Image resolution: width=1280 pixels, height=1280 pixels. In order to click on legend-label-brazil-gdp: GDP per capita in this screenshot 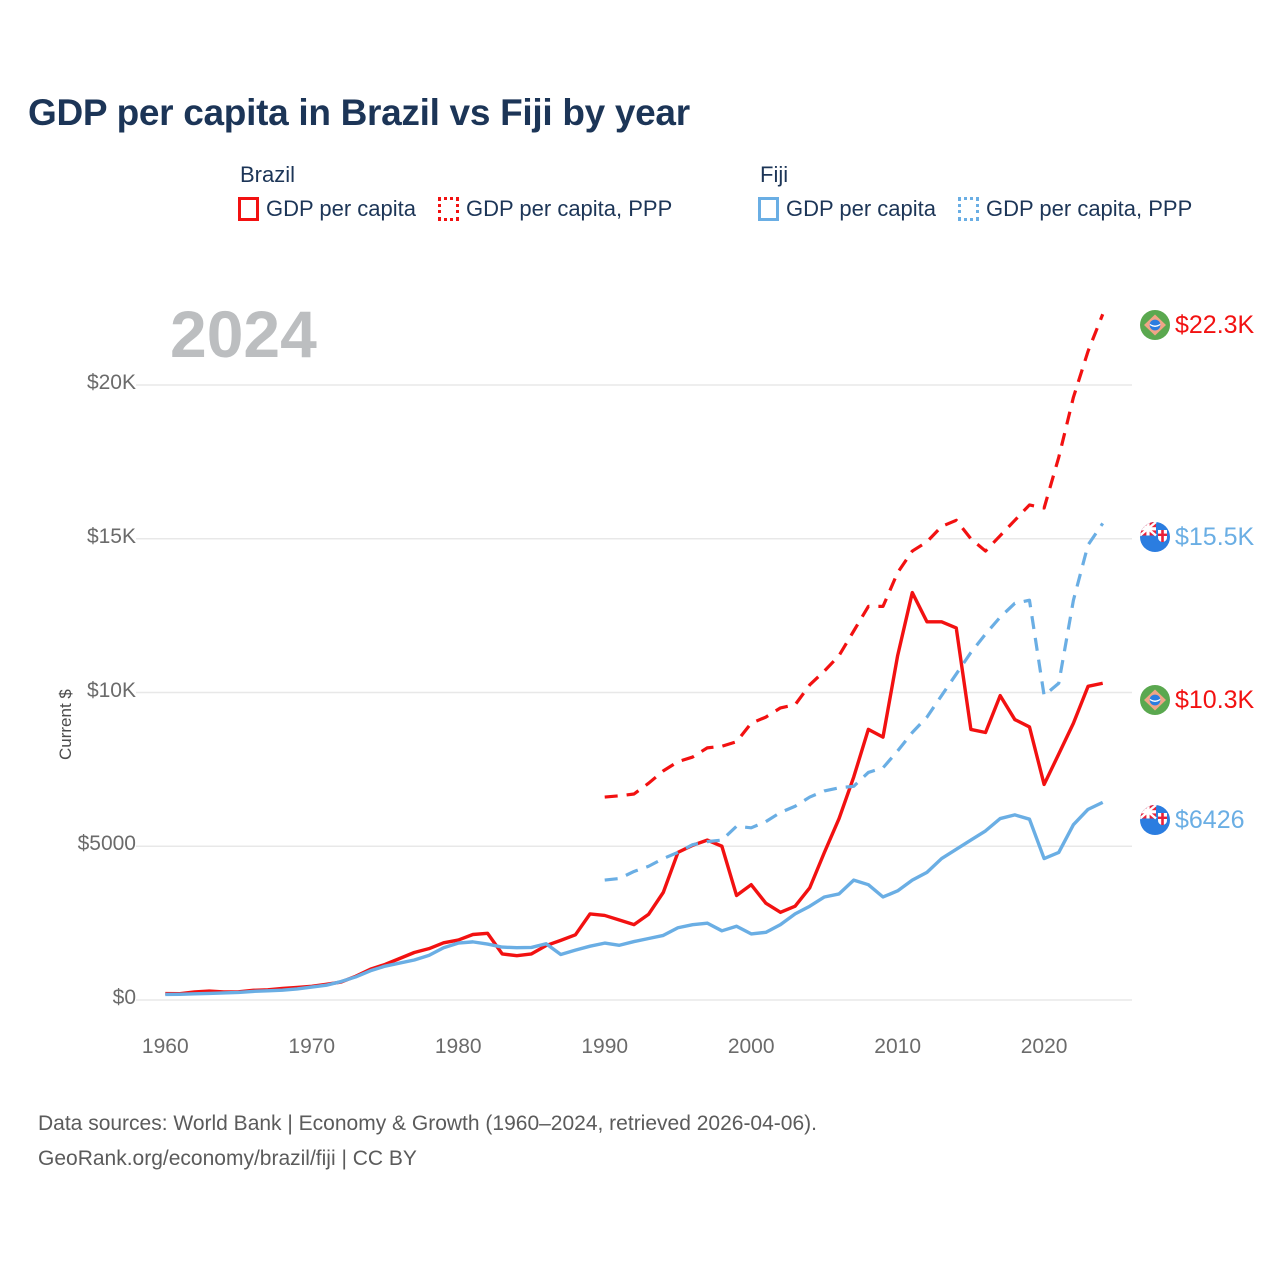, I will do `click(341, 208)`.